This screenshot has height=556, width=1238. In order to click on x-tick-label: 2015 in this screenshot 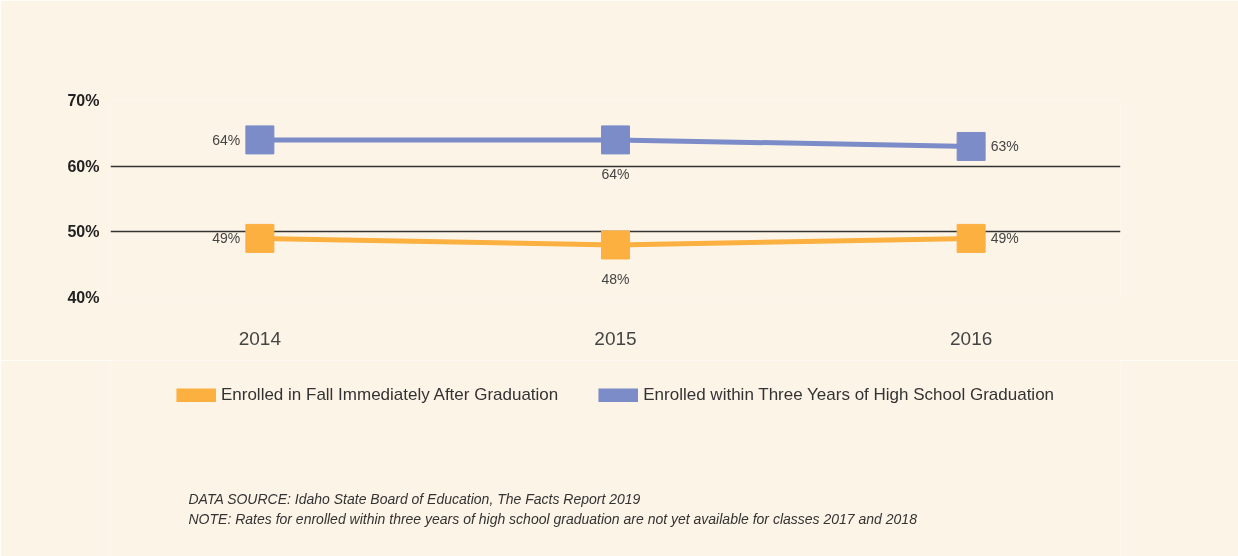, I will do `click(615, 338)`.